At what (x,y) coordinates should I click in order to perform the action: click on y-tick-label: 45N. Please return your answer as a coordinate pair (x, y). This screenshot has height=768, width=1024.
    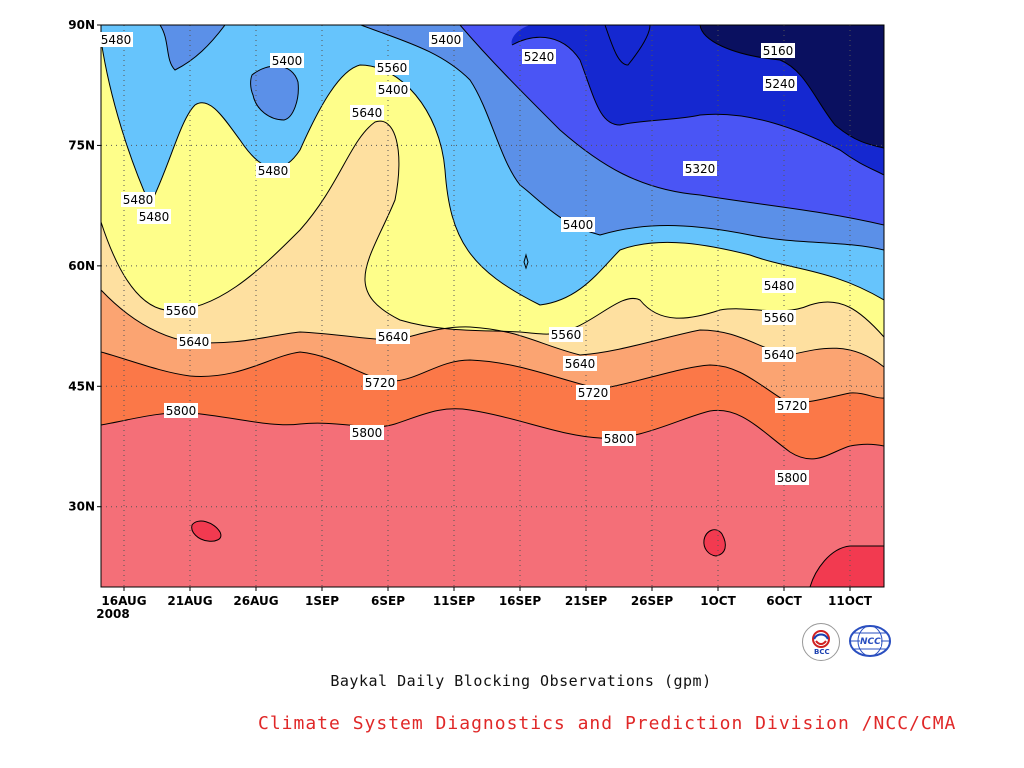
    Looking at the image, I should click on (81, 386).